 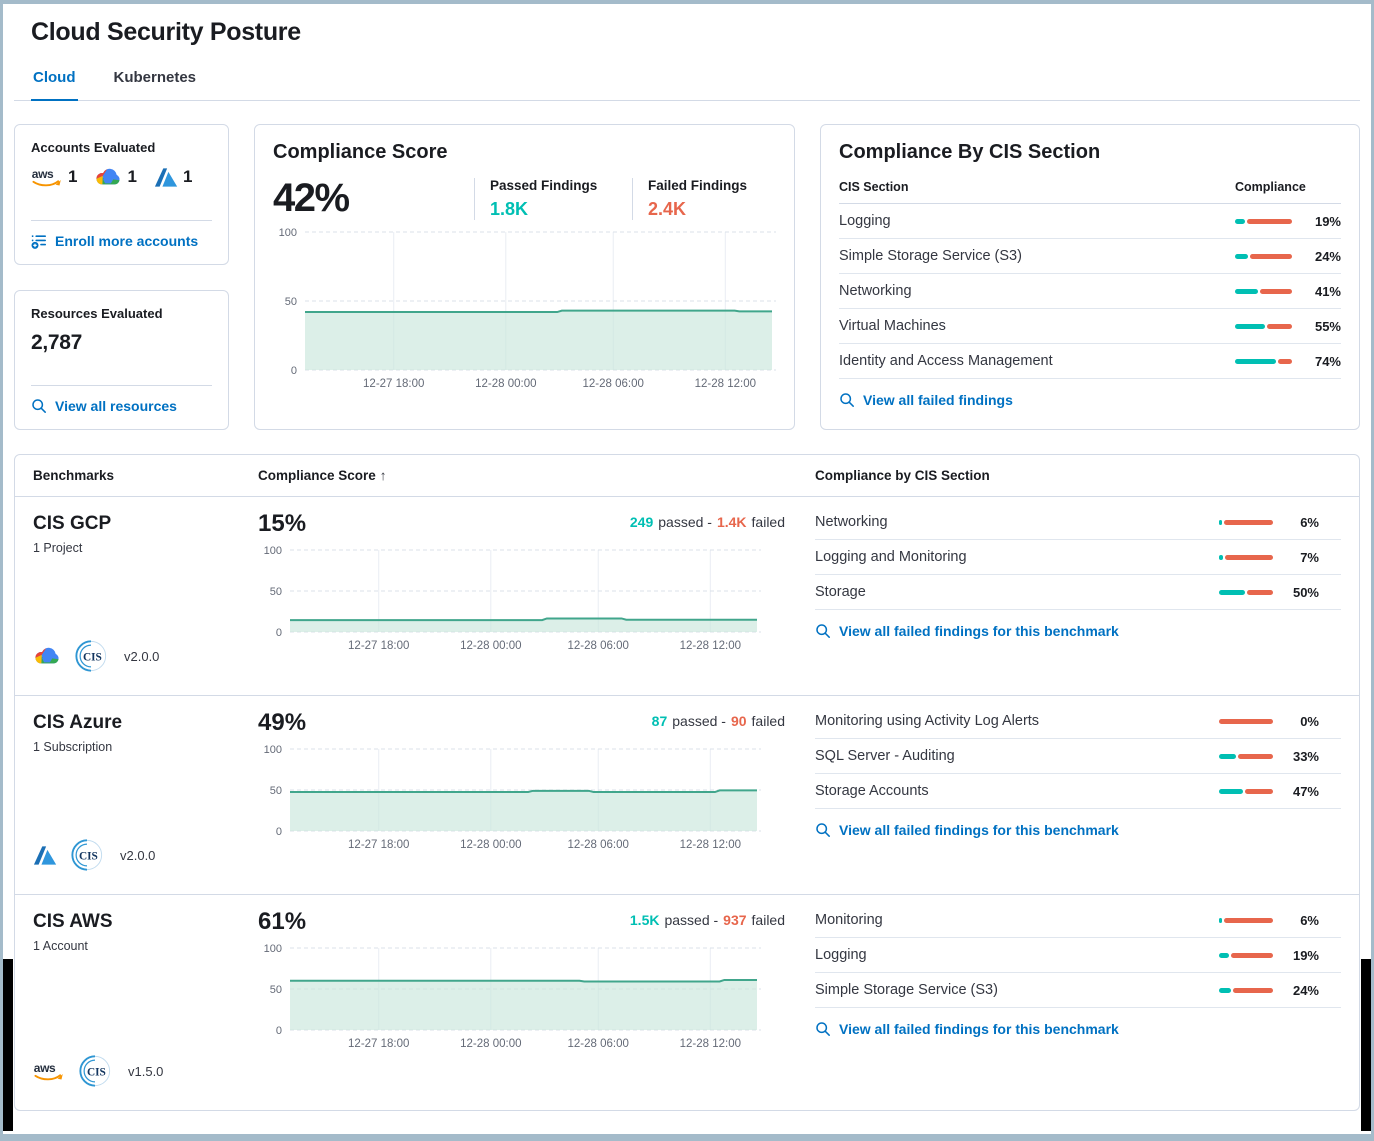 I want to click on enroll-more-accounts-link: Enroll more accounts, so click(x=121, y=241).